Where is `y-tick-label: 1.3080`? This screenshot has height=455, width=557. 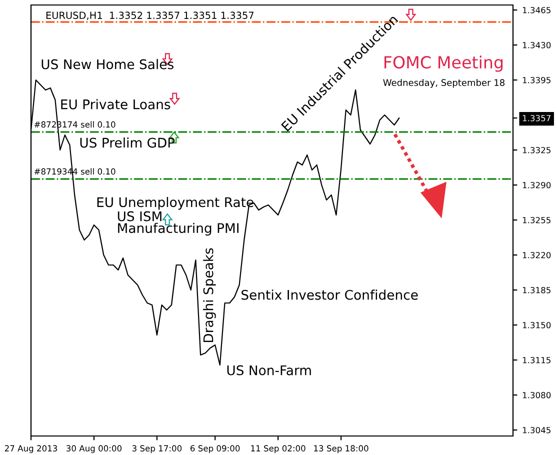
y-tick-label: 1.3080 is located at coordinates (536, 395).